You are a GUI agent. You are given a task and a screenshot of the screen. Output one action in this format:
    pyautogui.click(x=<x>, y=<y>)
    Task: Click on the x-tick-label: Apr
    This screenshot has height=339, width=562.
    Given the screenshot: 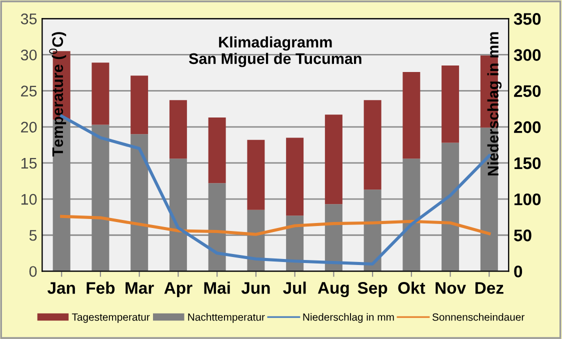 What is the action you would take?
    pyautogui.click(x=178, y=290)
    